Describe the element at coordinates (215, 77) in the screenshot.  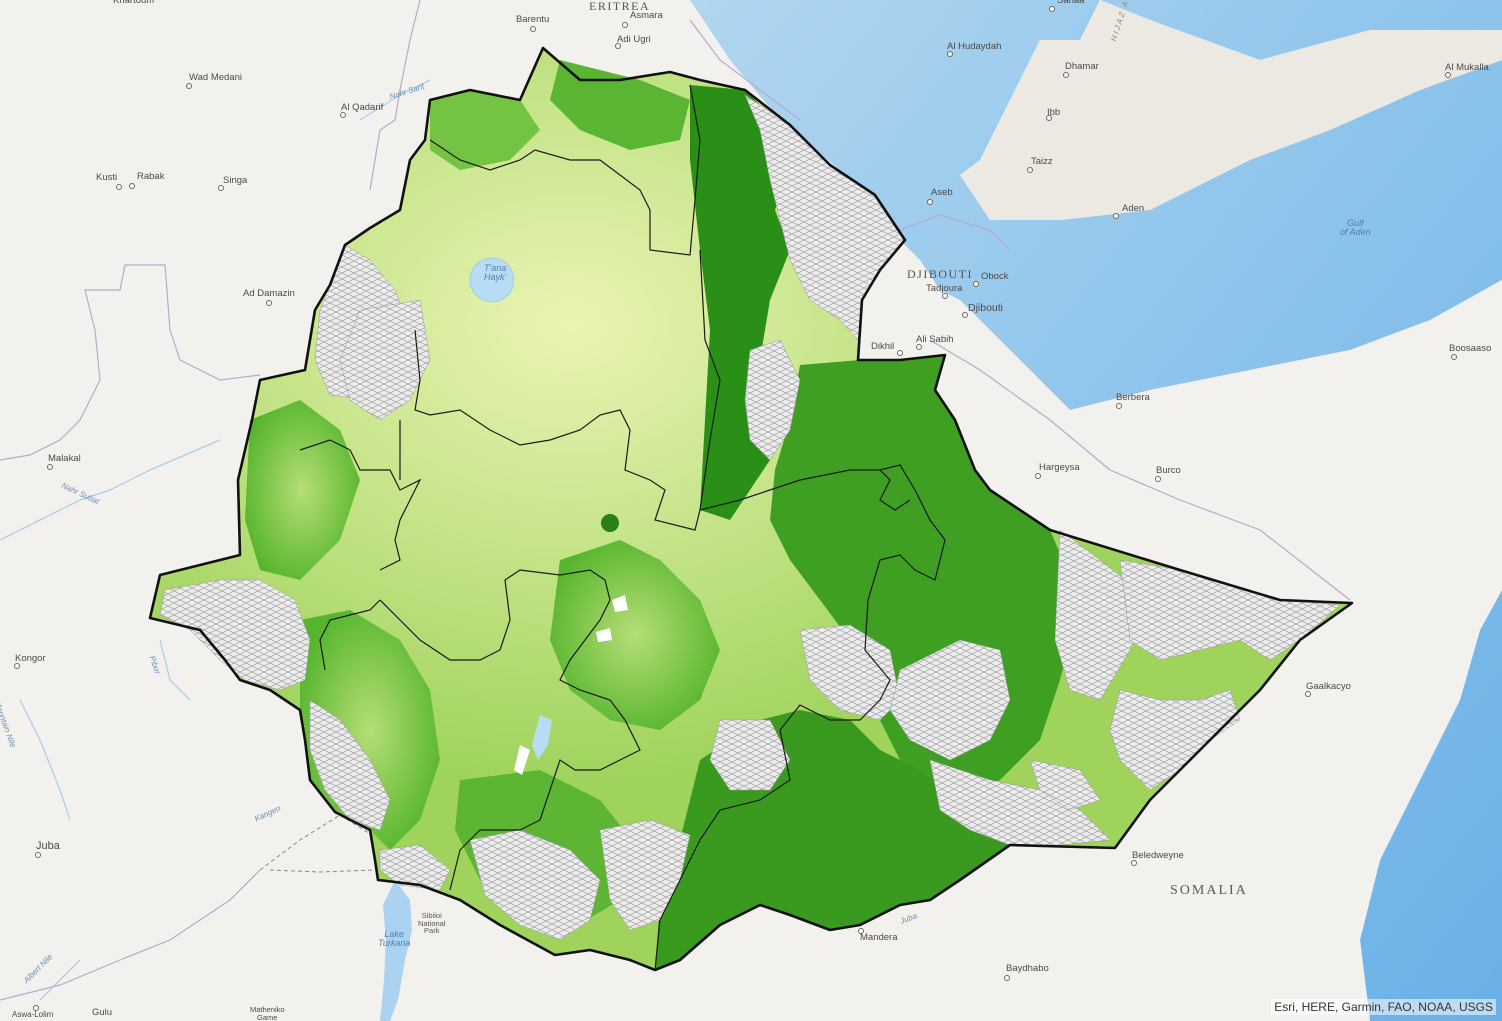
I see `city-label-wad-medani: Wad Medani` at that location.